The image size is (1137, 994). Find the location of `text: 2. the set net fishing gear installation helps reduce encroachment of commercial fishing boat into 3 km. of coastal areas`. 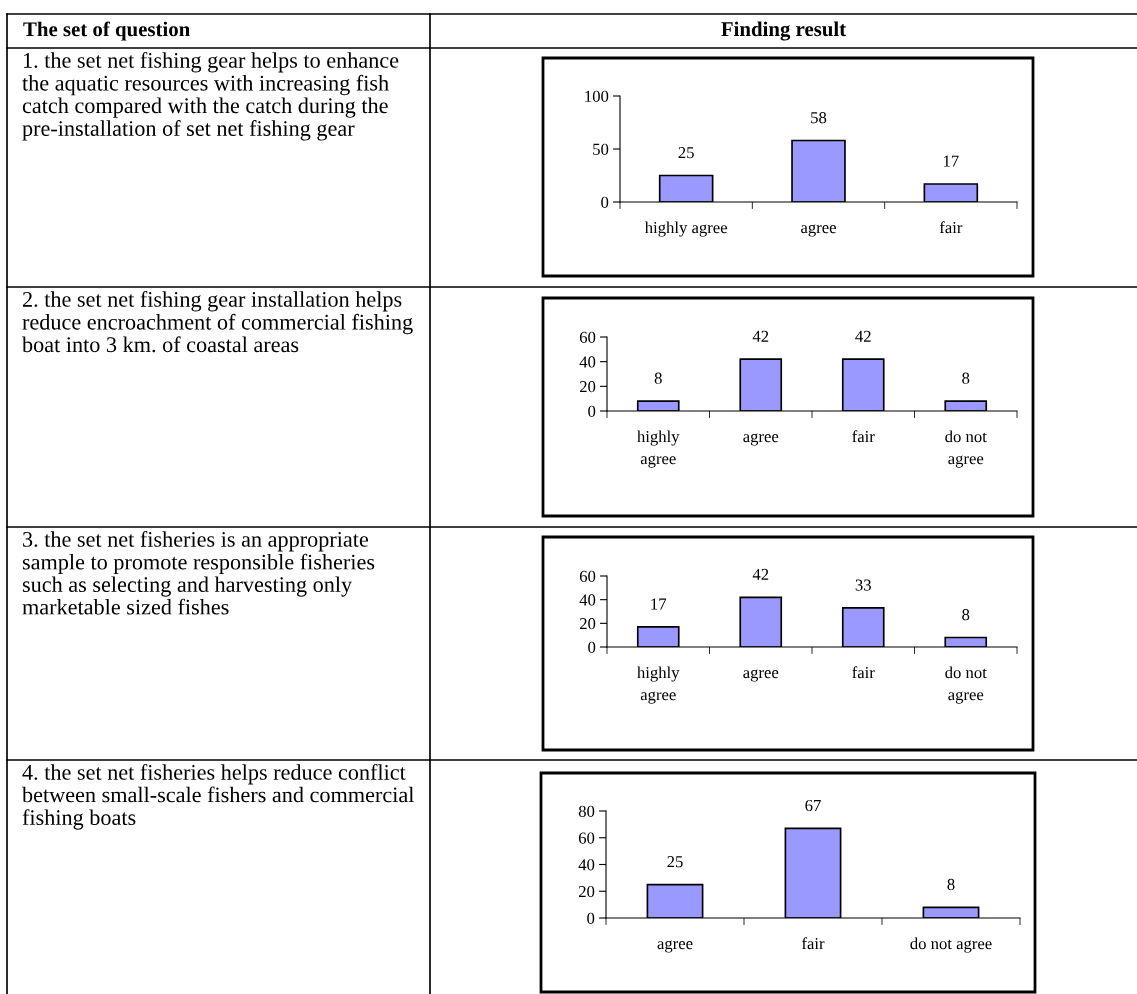

text: 2. the set net fishing gear installation helps reduce encroachment of commercial fishing boat into 3 km. of coastal areas is located at coordinates (217, 322).